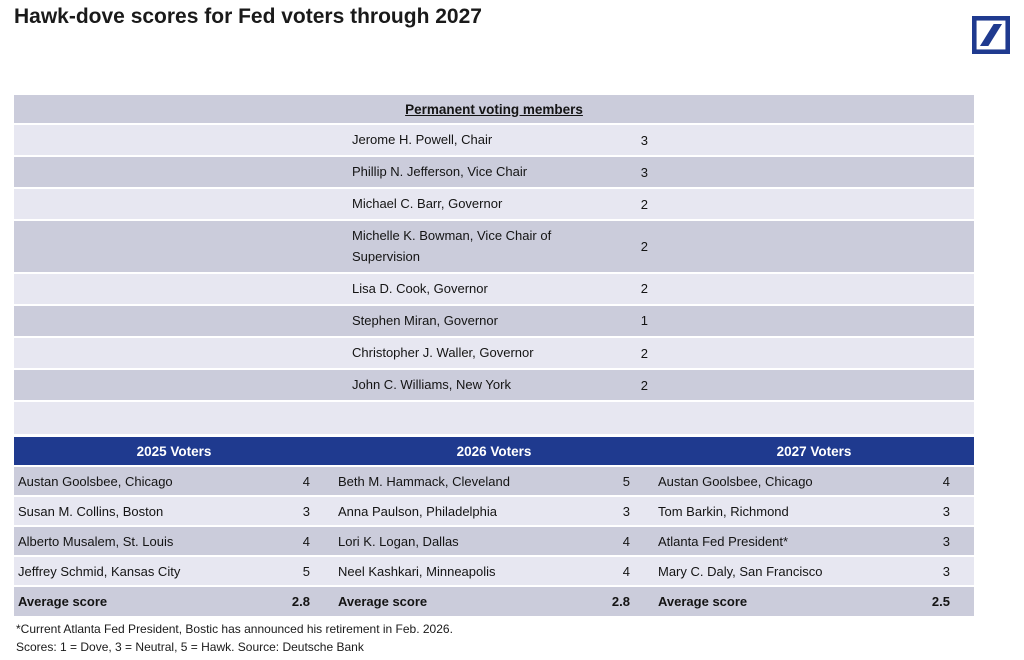 The height and width of the screenshot is (660, 1024). Describe the element at coordinates (174, 451) in the screenshot. I see `voters-column-header: 2025 Voters` at that location.